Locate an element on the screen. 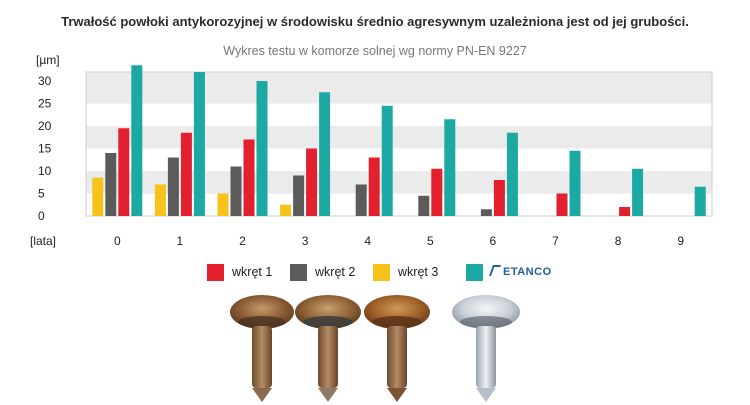 Image resolution: width=750 pixels, height=405 pixels. y-tick-label: 20 is located at coordinates (45, 126).